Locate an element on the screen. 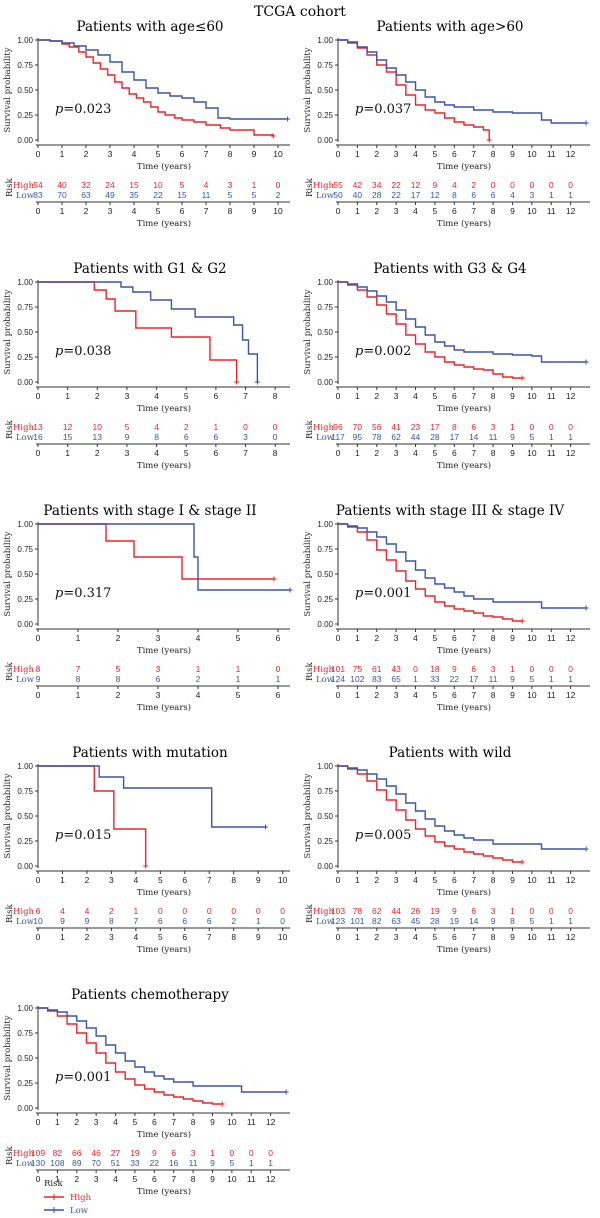  risk-count-high: 13 is located at coordinates (38, 427).